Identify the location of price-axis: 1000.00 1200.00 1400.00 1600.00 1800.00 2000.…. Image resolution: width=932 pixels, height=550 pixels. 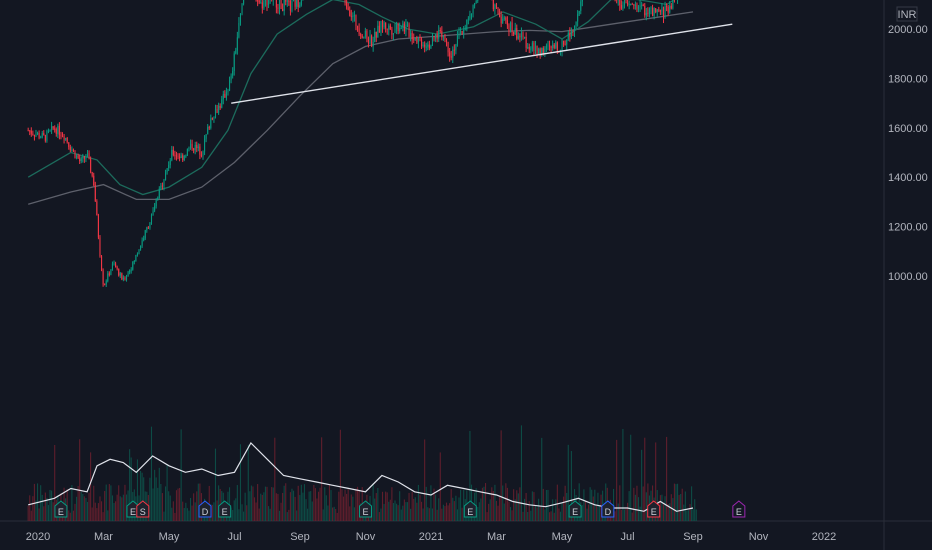
(908, 141).